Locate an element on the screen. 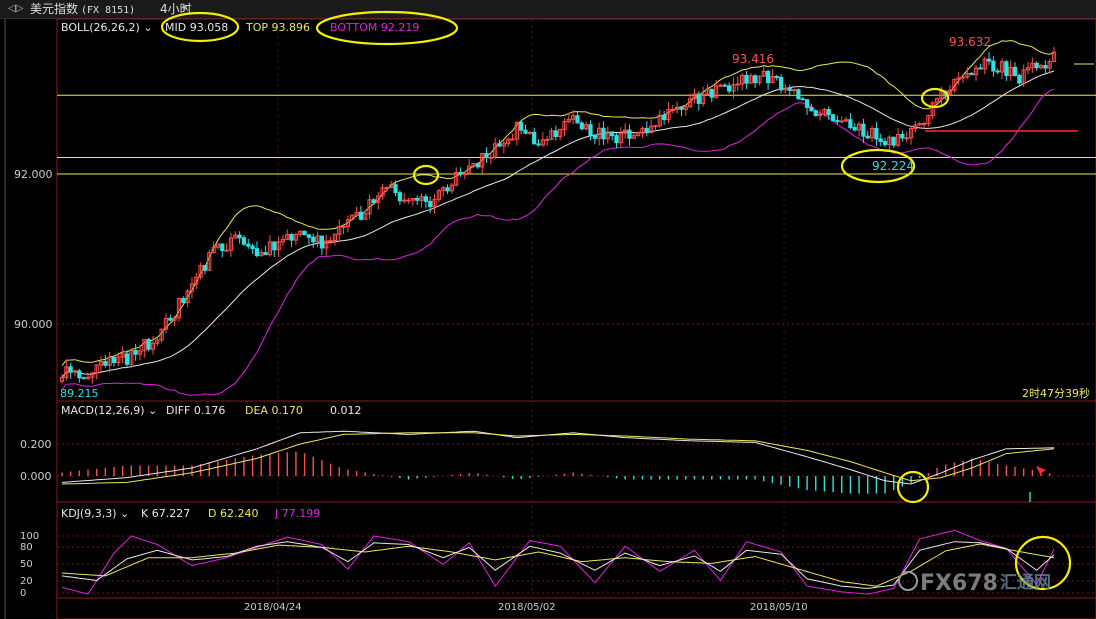  highlight-ellipse is located at coordinates (426, 175).